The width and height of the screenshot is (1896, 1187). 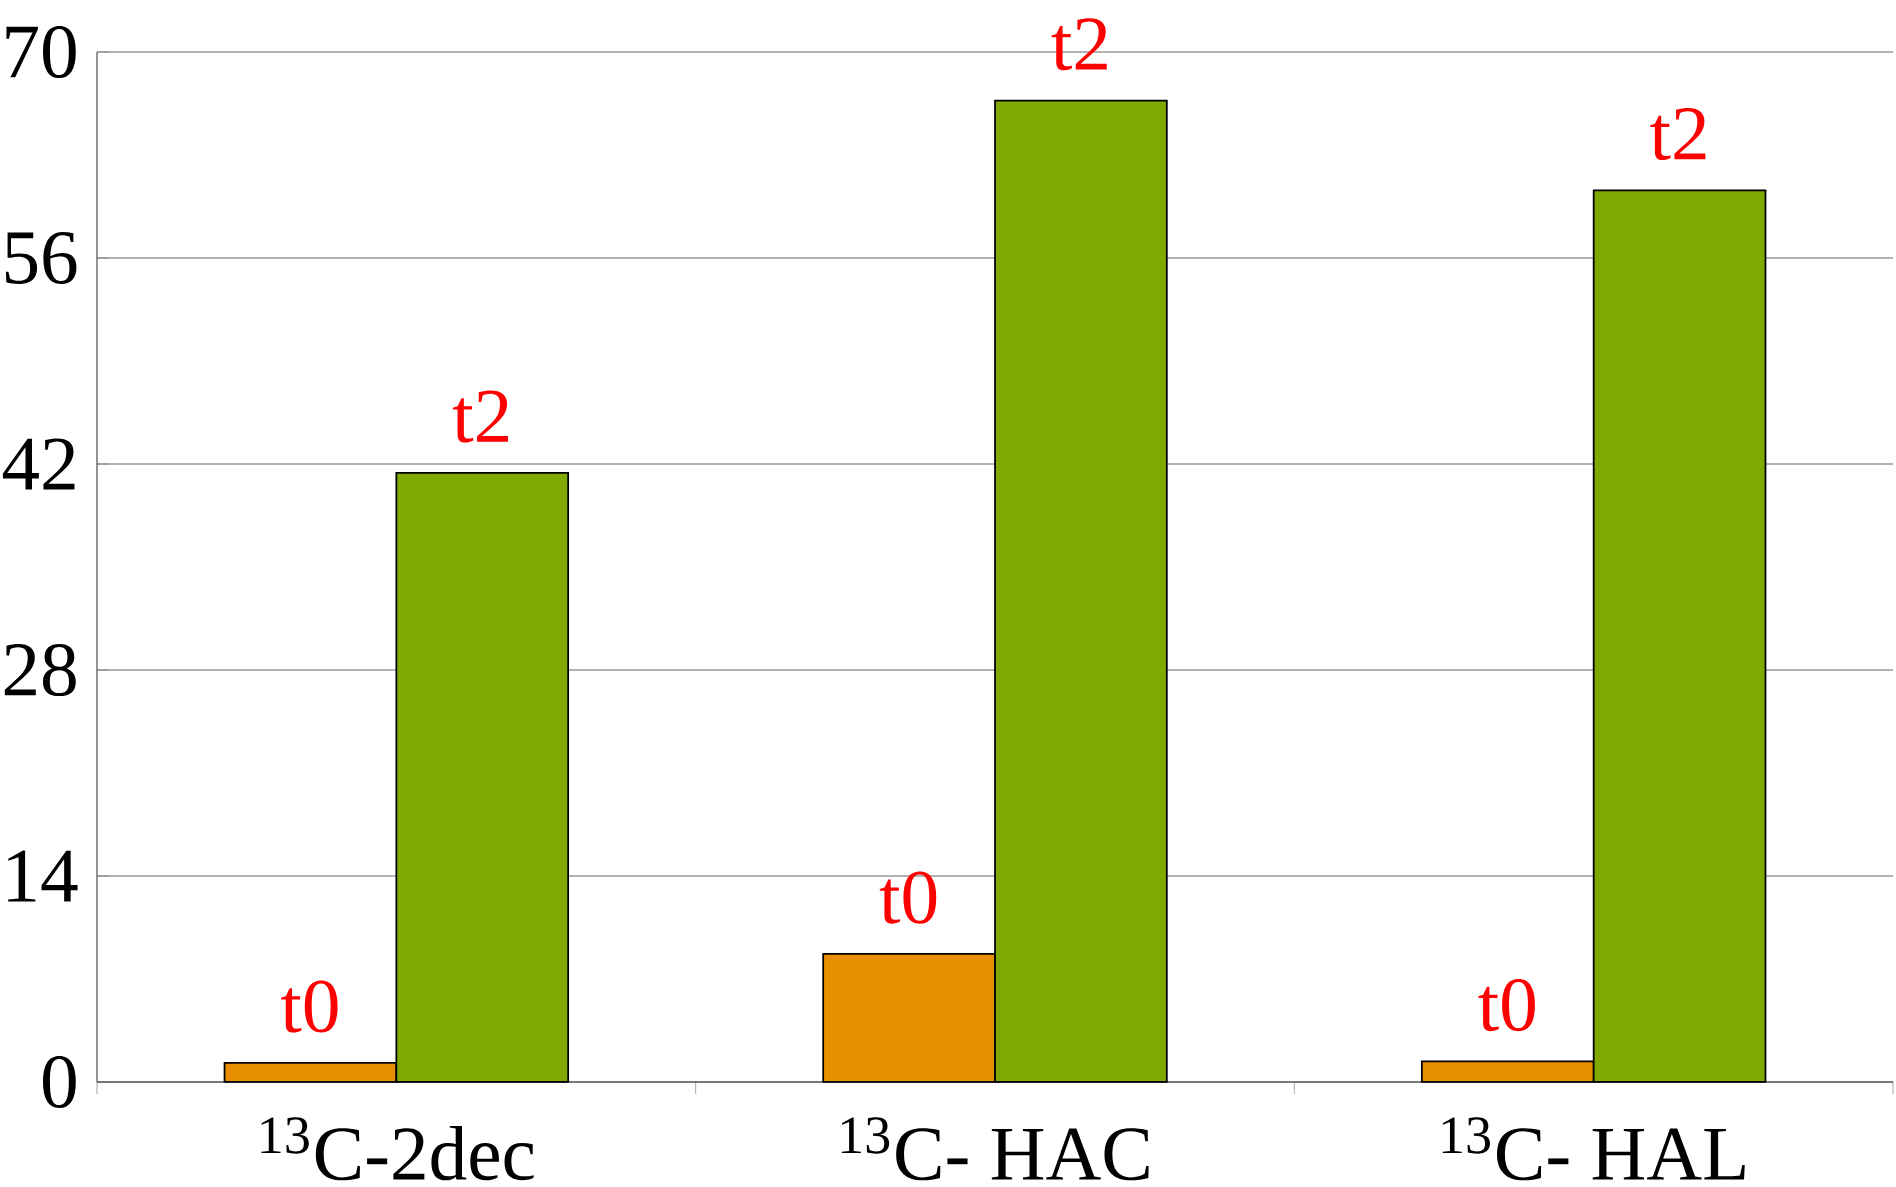 I want to click on y-tick-label: 56, so click(x=41, y=258).